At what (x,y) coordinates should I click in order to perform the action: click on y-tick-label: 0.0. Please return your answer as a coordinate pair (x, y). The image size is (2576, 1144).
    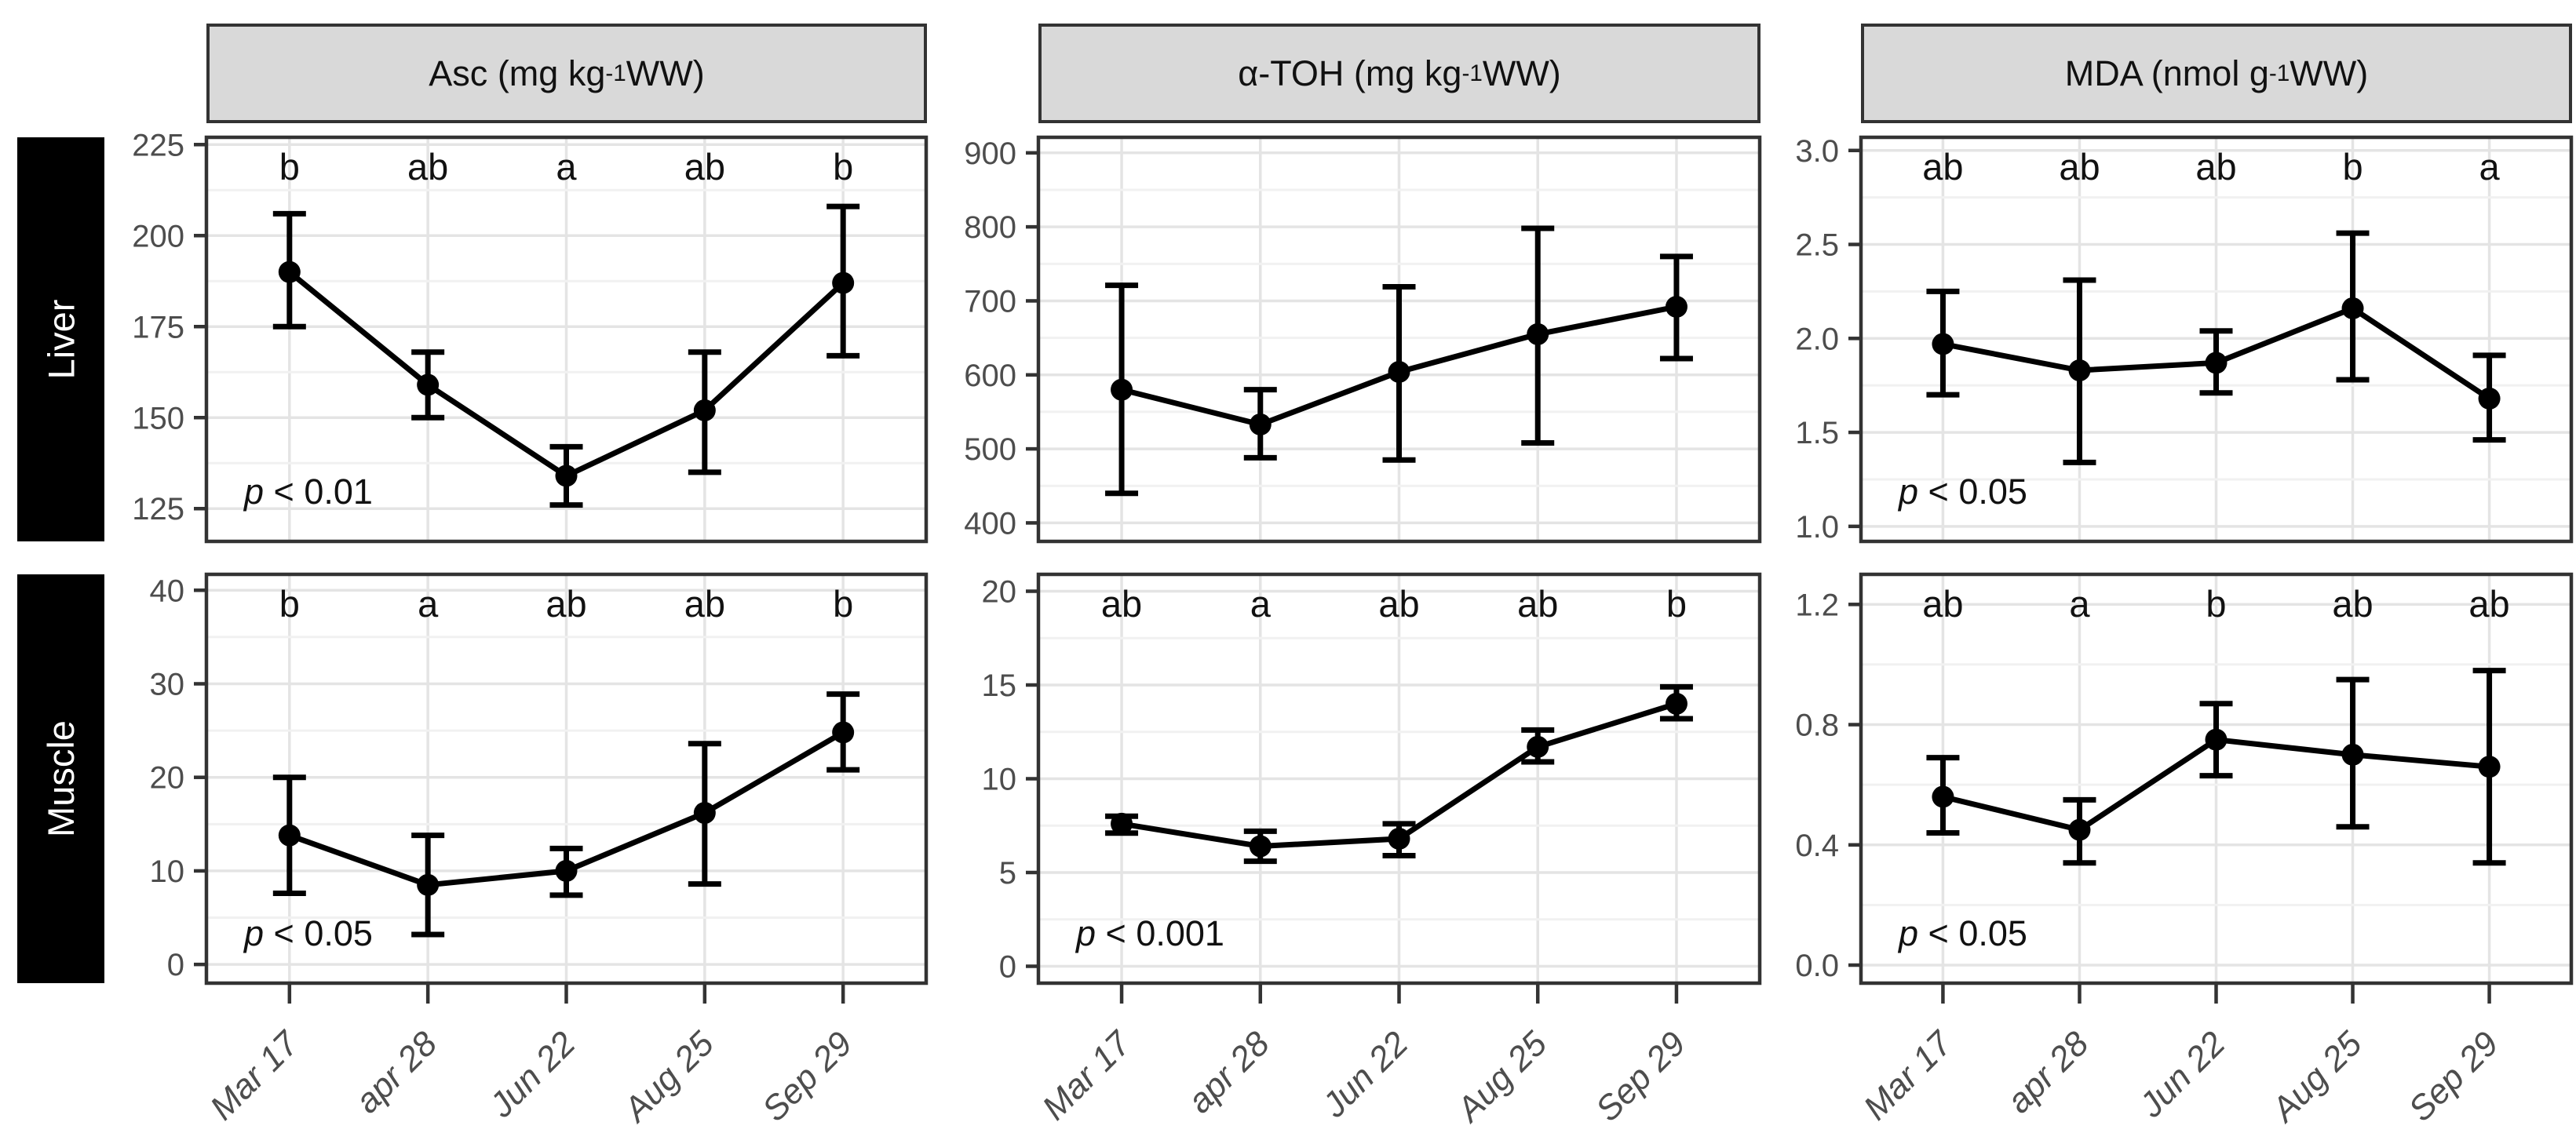
    Looking at the image, I should click on (1817, 966).